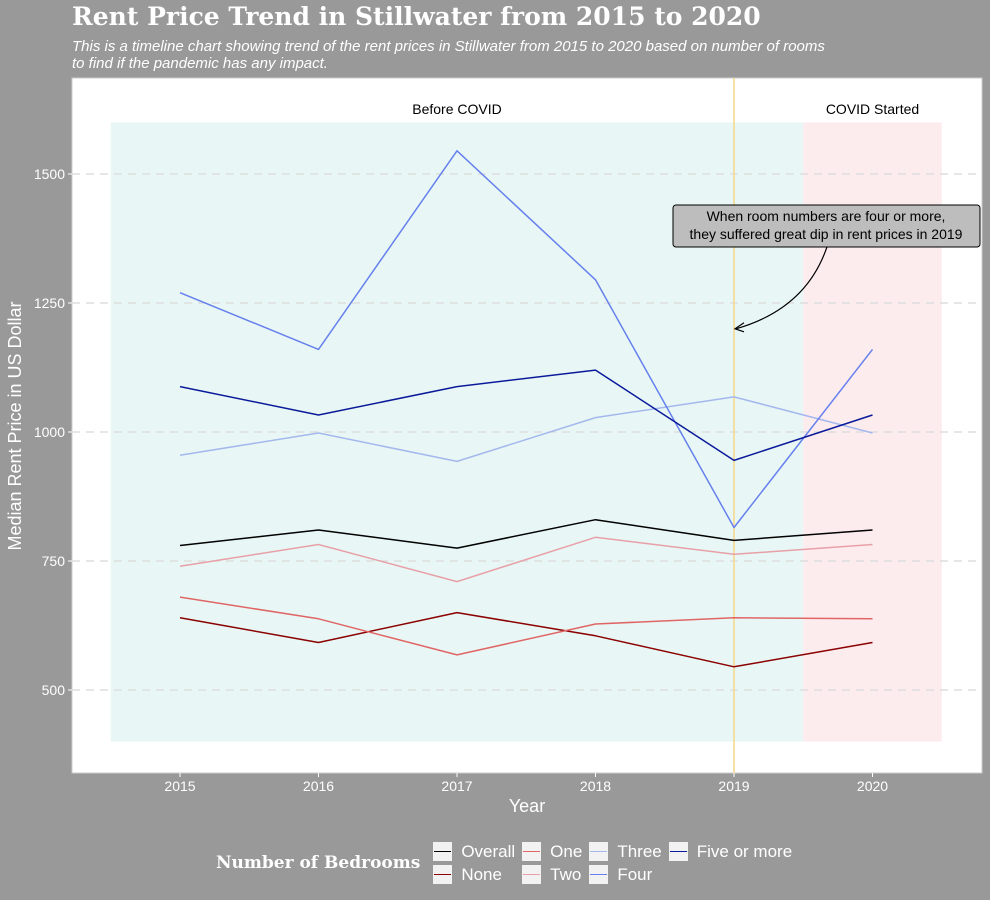 The width and height of the screenshot is (990, 900). What do you see at coordinates (49, 432) in the screenshot?
I see `y-tick-label-1000: 1000` at bounding box center [49, 432].